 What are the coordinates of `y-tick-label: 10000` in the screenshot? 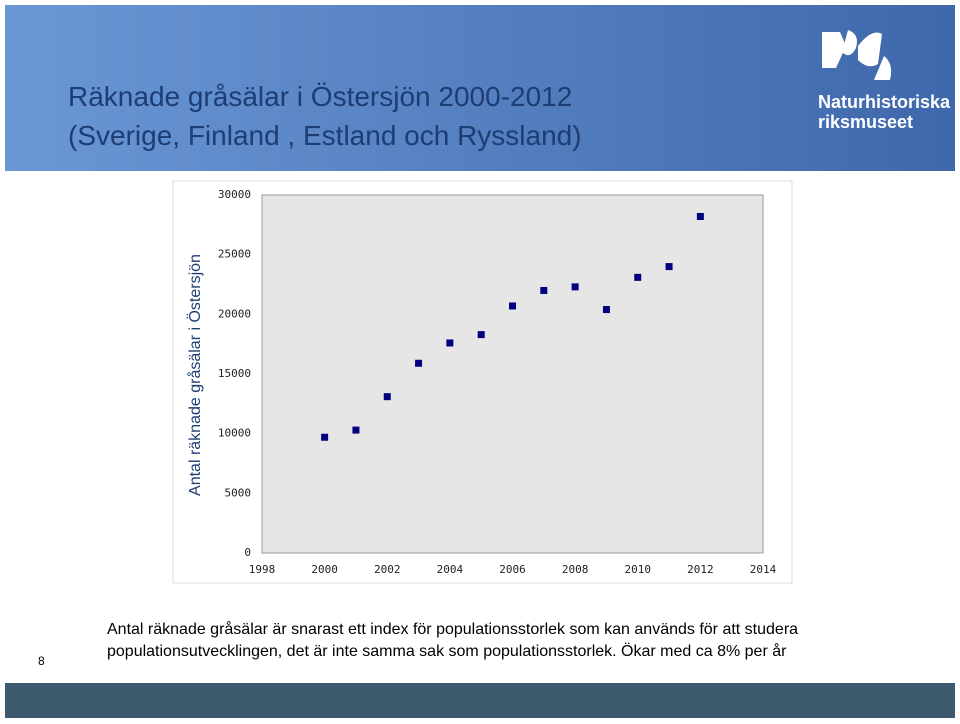 It's located at (234, 433).